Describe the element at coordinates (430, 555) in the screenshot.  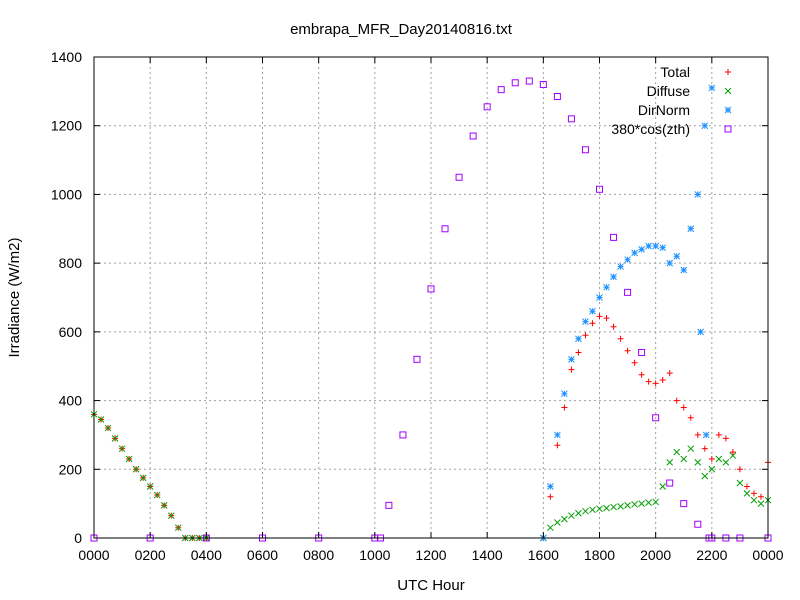
I see `x-tick-label: 1200` at that location.